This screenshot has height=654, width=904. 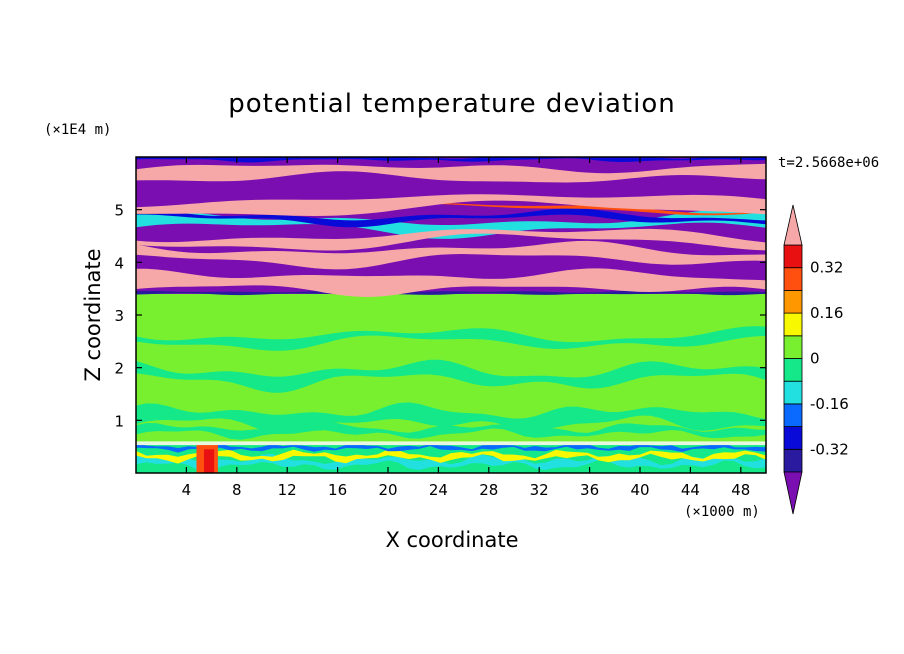 I want to click on y-tick-label: 3, so click(x=119, y=316).